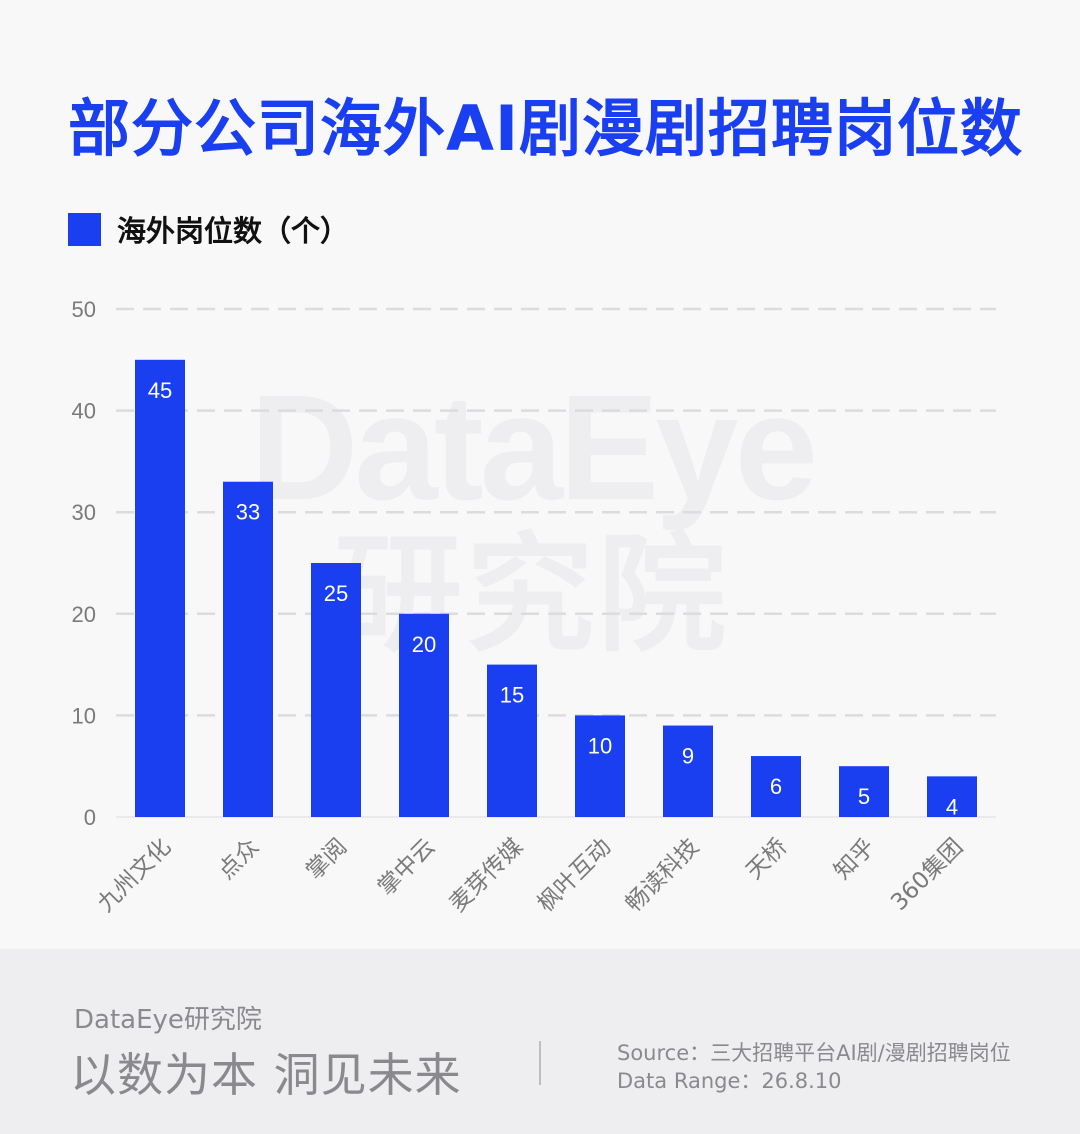 The image size is (1080, 1134). What do you see at coordinates (424, 644) in the screenshot?
I see `bar-value-label: 20` at bounding box center [424, 644].